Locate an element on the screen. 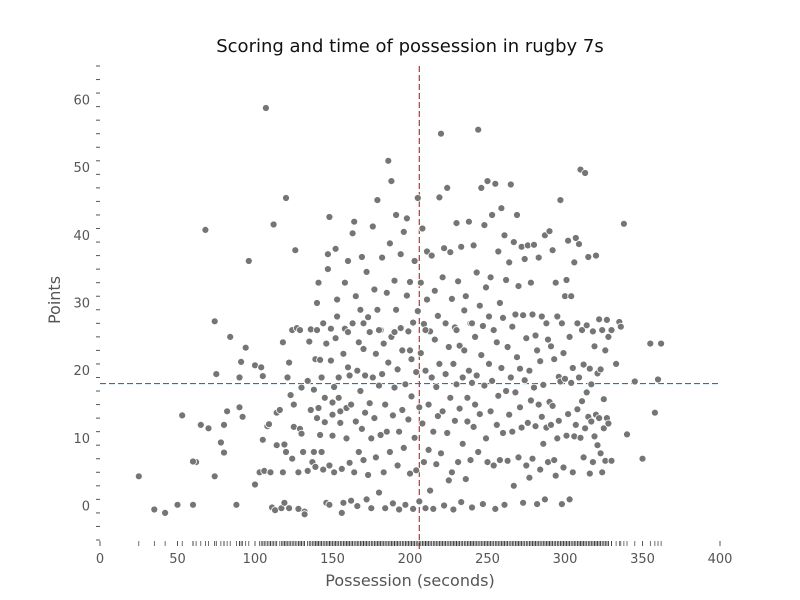 The image size is (800, 600). x-tick-label: 350 is located at coordinates (642, 559).